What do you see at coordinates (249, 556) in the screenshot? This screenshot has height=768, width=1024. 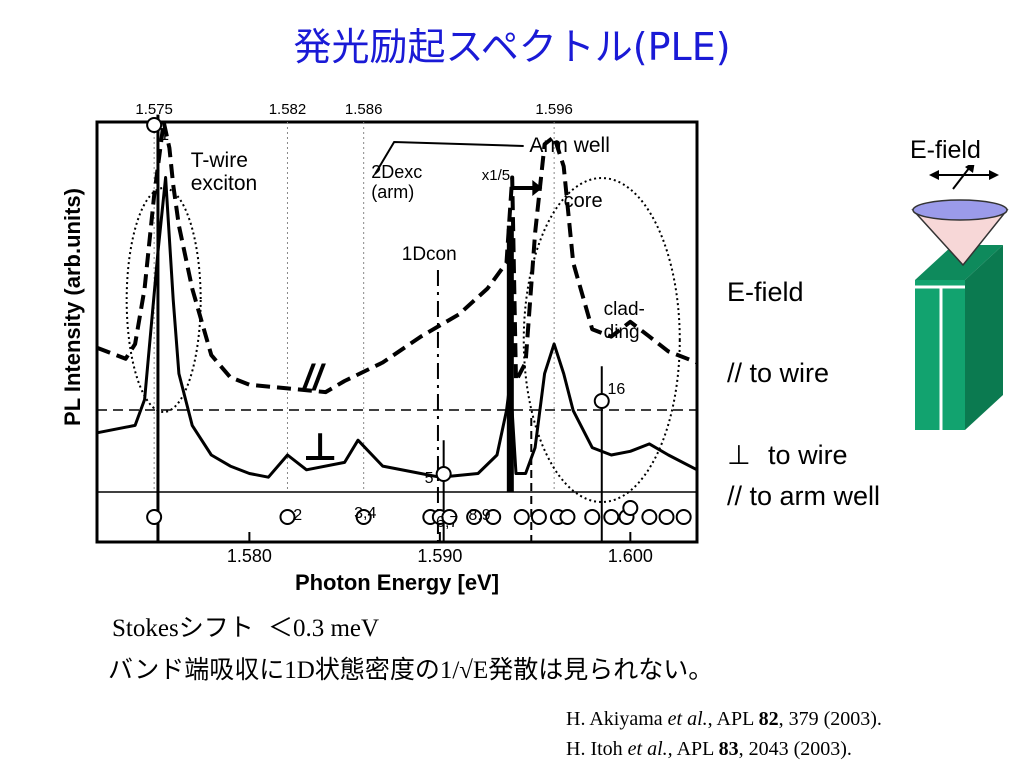 I see `x-tick-label: 1.580` at bounding box center [249, 556].